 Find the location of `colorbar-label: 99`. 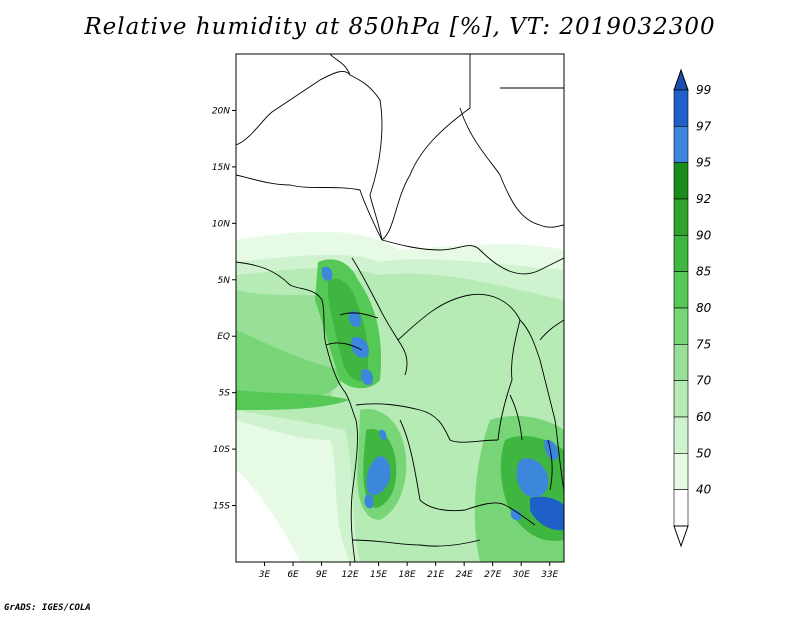

colorbar-label: 99 is located at coordinates (703, 90).